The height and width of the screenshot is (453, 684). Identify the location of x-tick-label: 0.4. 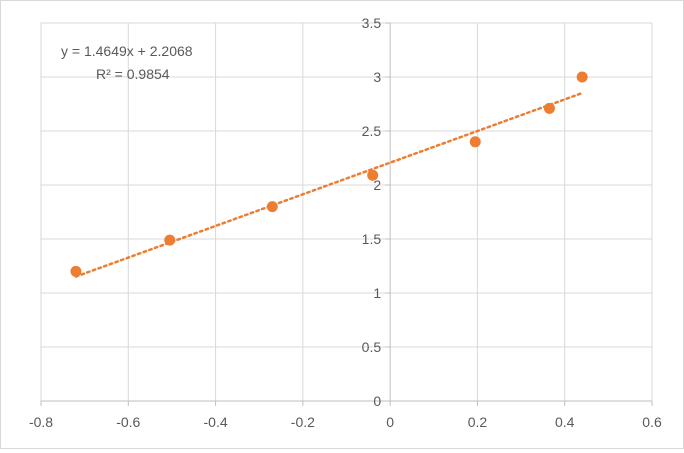
(565, 422).